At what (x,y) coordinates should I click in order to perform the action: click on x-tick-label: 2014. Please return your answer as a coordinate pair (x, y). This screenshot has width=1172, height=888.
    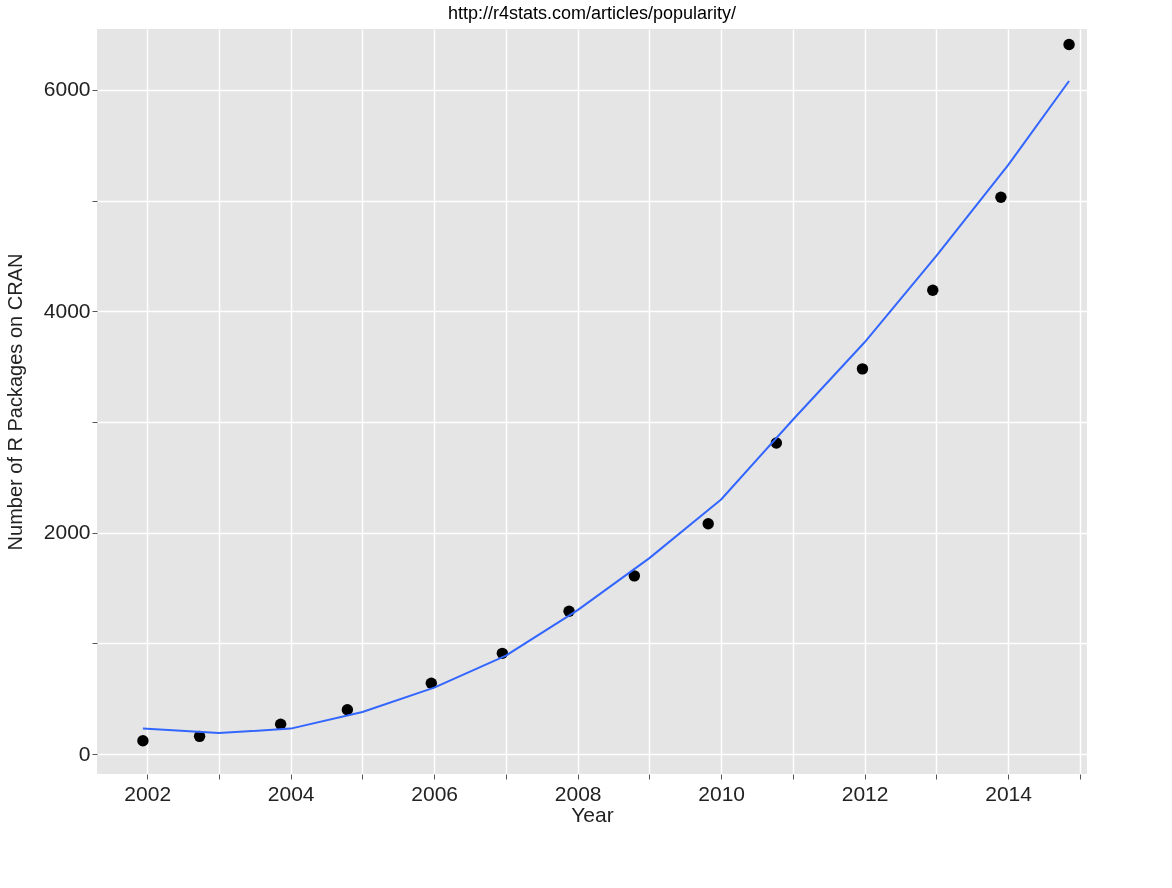
    Looking at the image, I should click on (1009, 793).